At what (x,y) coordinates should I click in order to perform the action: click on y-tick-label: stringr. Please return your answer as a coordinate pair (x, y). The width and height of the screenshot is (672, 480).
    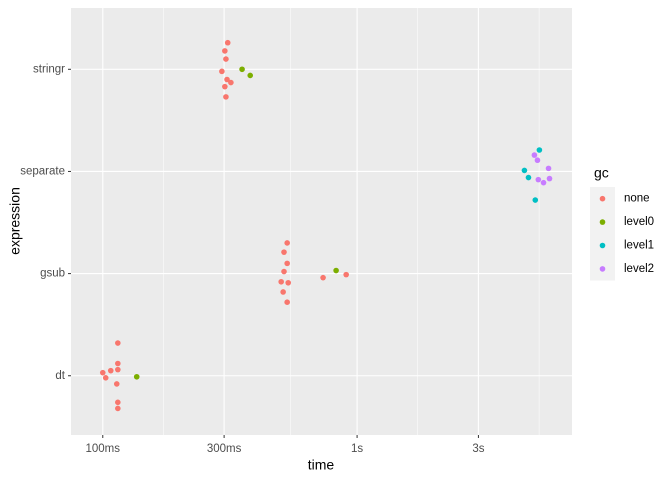
    Looking at the image, I should click on (49, 69).